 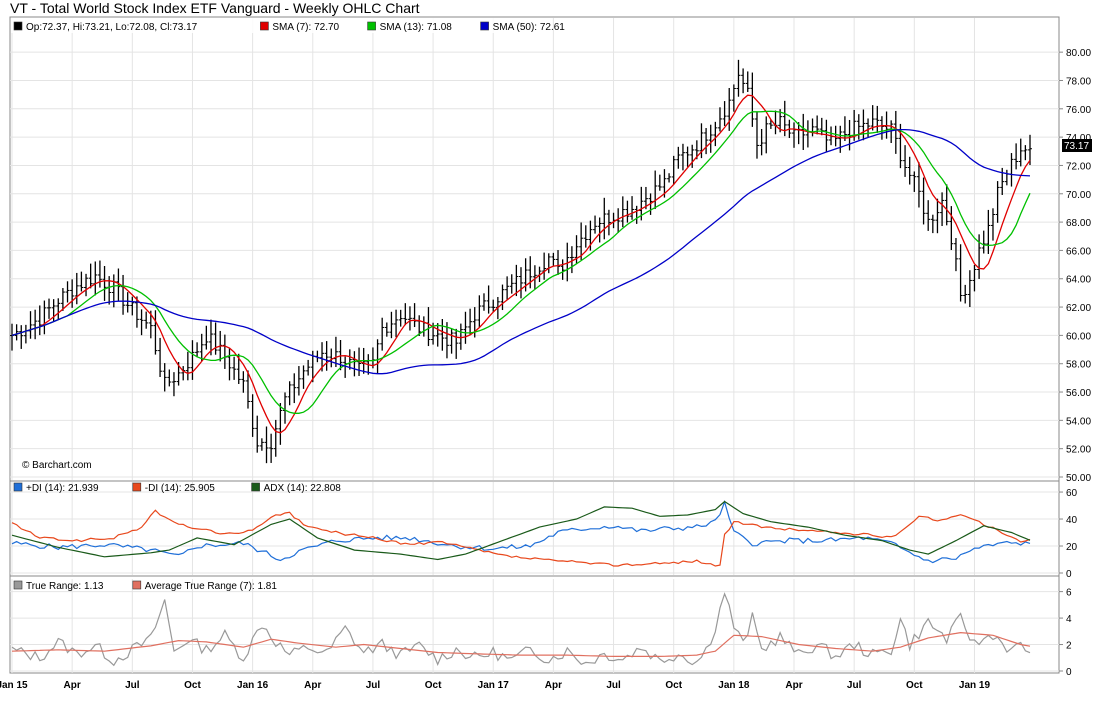 What do you see at coordinates (529, 27) in the screenshot?
I see `legend-label: SMA (50): 72.61` at bounding box center [529, 27].